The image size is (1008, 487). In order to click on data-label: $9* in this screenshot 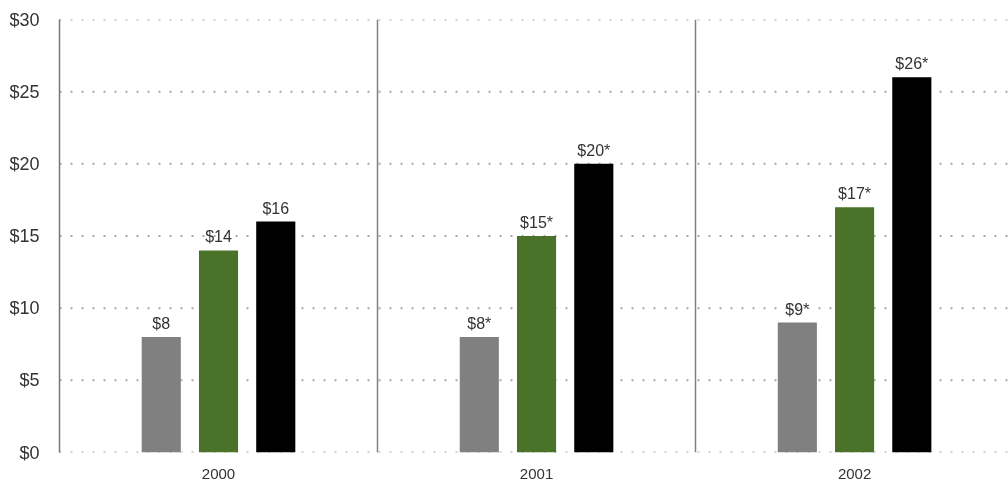, I will do `click(797, 309)`.